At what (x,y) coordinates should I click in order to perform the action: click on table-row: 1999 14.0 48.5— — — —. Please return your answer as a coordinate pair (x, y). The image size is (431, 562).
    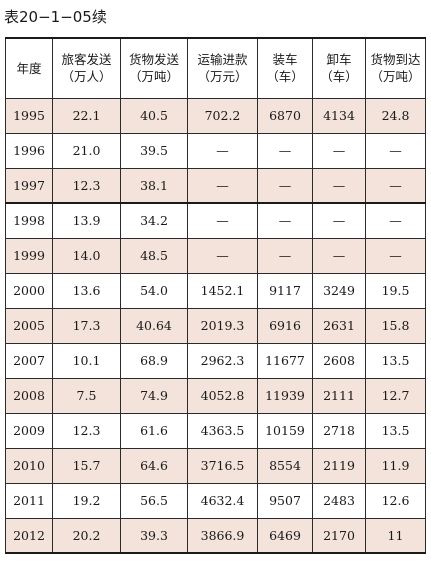
    Looking at the image, I should click on (215, 255).